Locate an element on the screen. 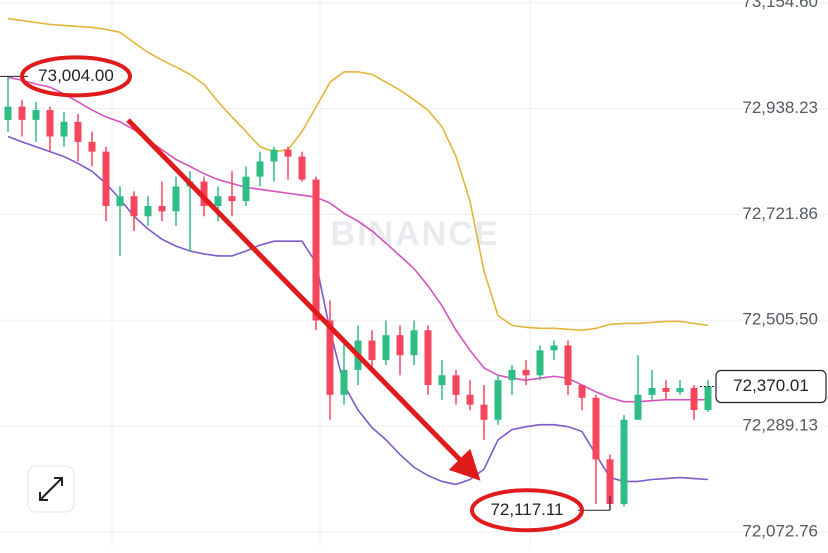  y-tick-label: 73,154.60 is located at coordinates (780, 5).